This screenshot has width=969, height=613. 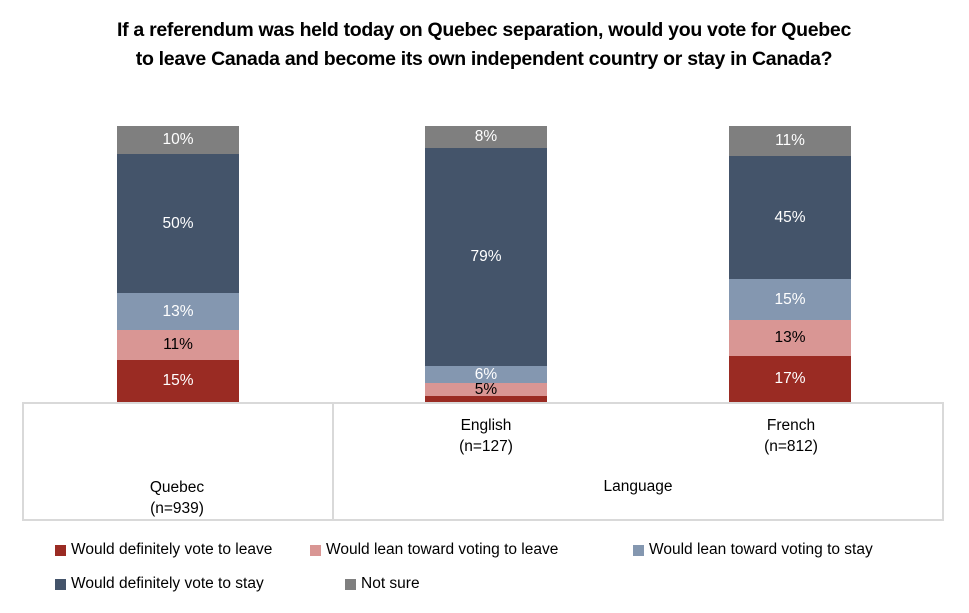 I want to click on bar-english-segment-not-sure: 8%, so click(x=486, y=137).